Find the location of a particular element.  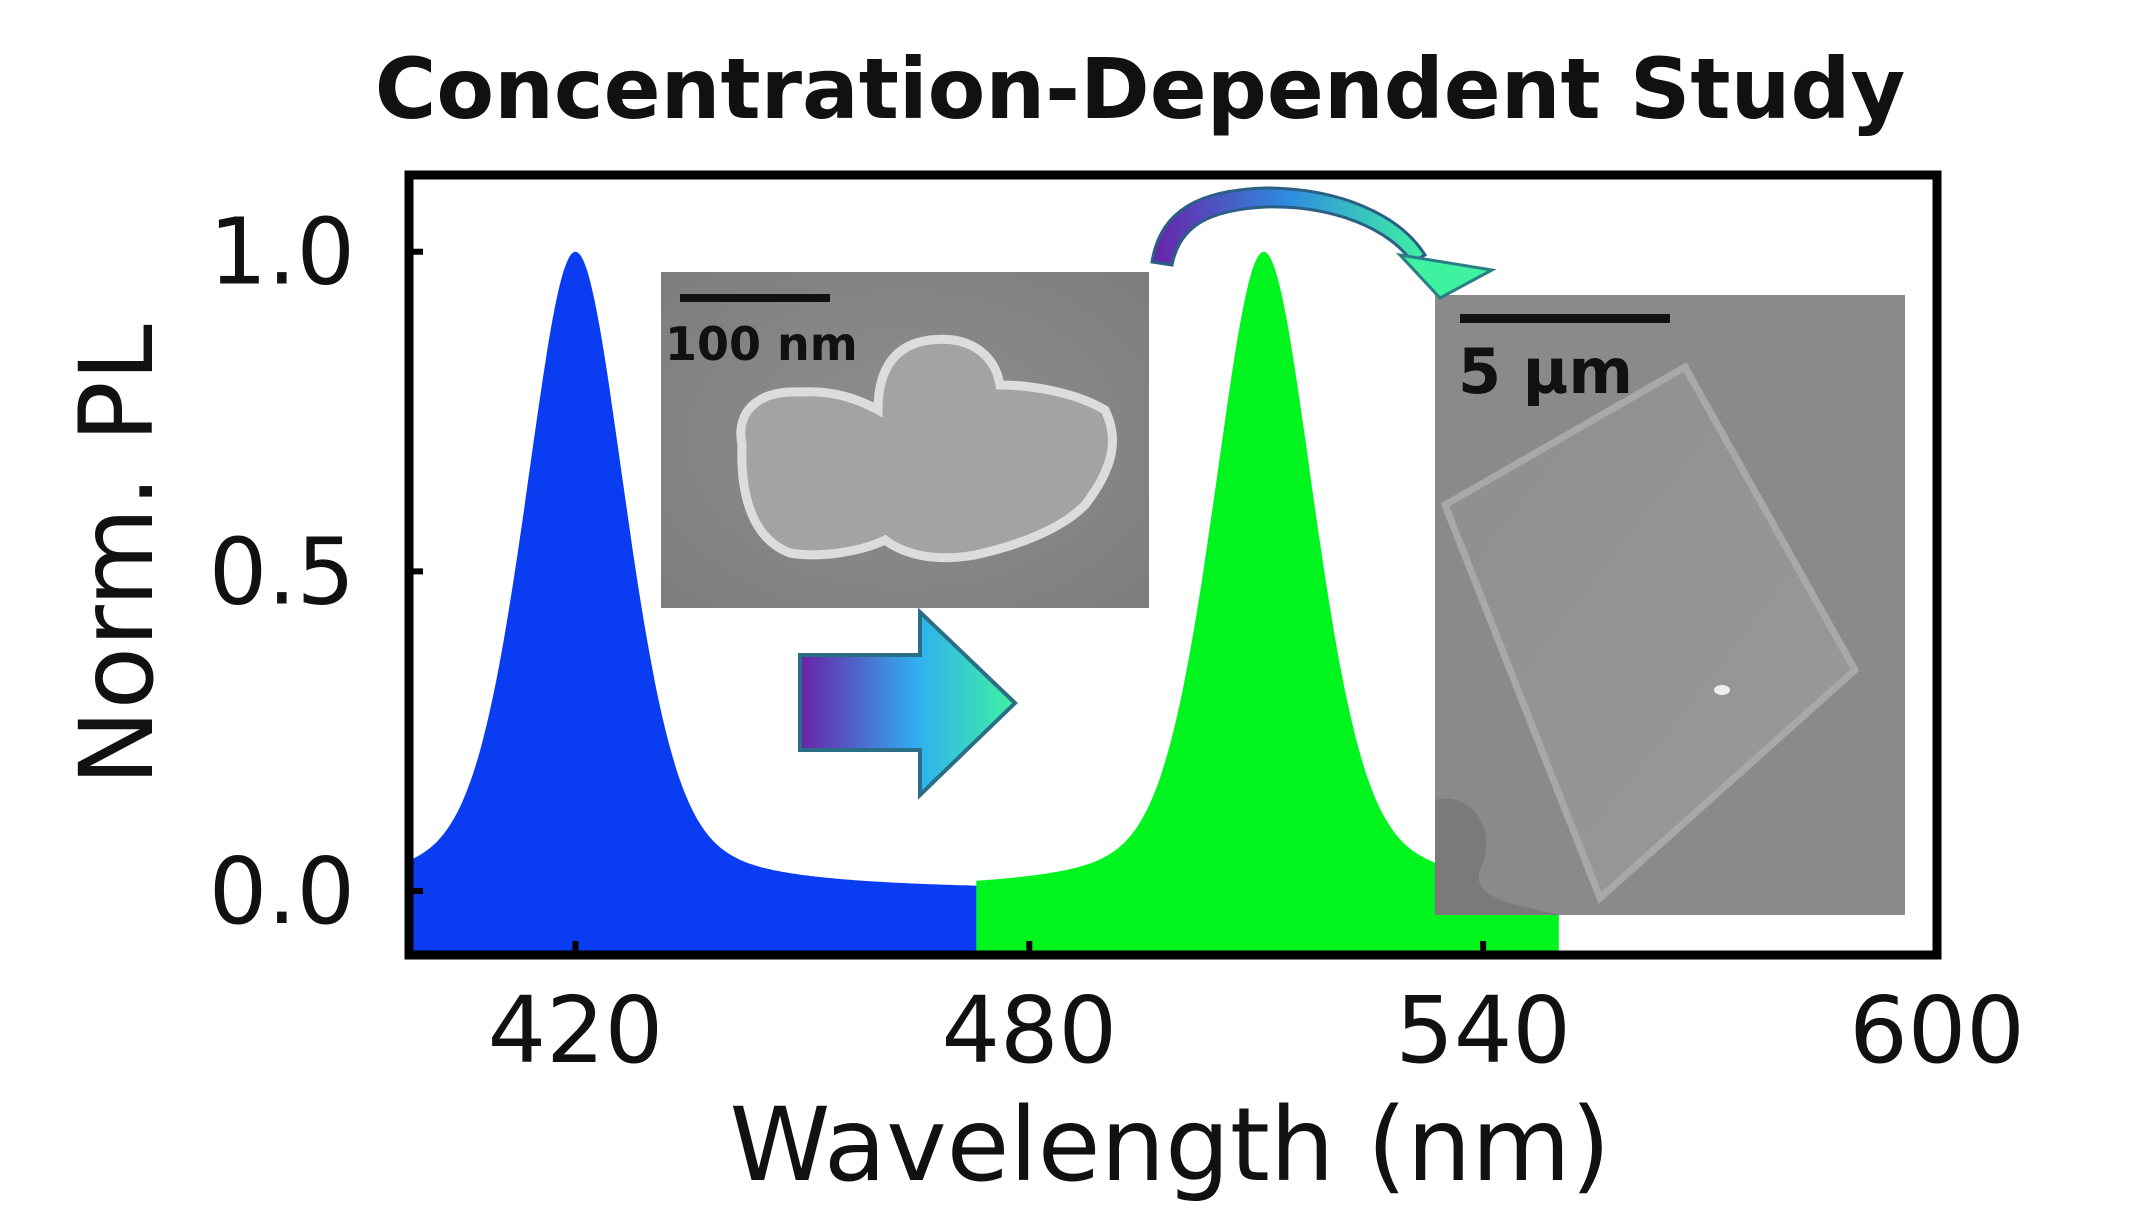

scale-label-5um: 5 µm is located at coordinates (1545, 371).